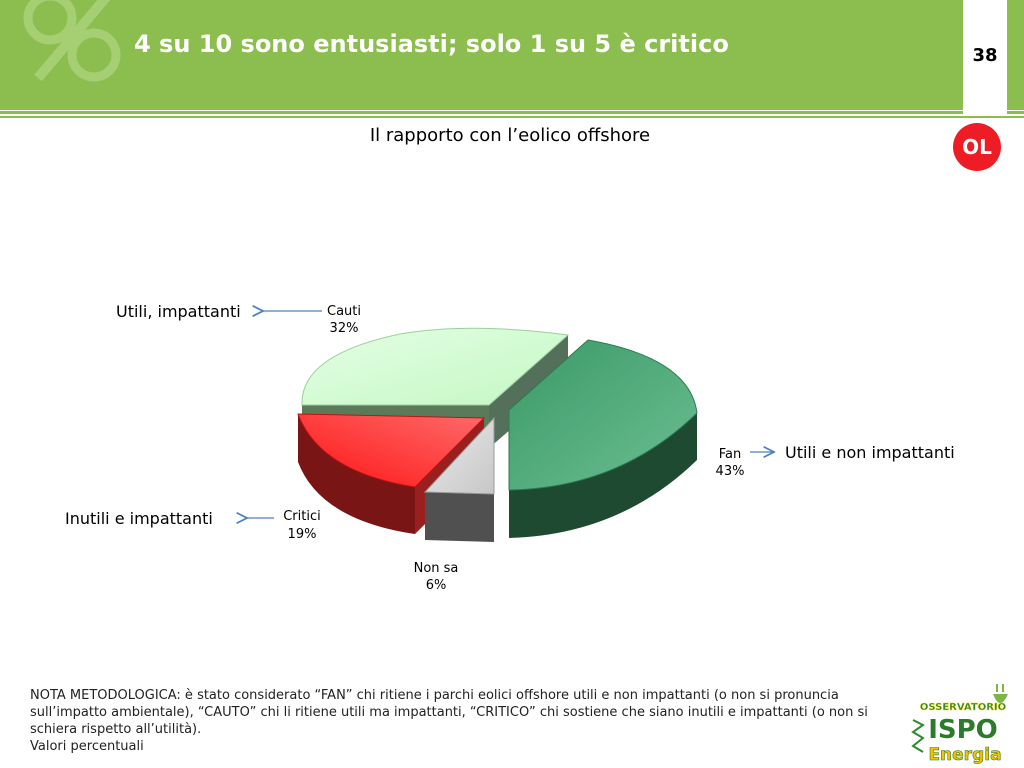  I want to click on header-bar, so click(512, 55).